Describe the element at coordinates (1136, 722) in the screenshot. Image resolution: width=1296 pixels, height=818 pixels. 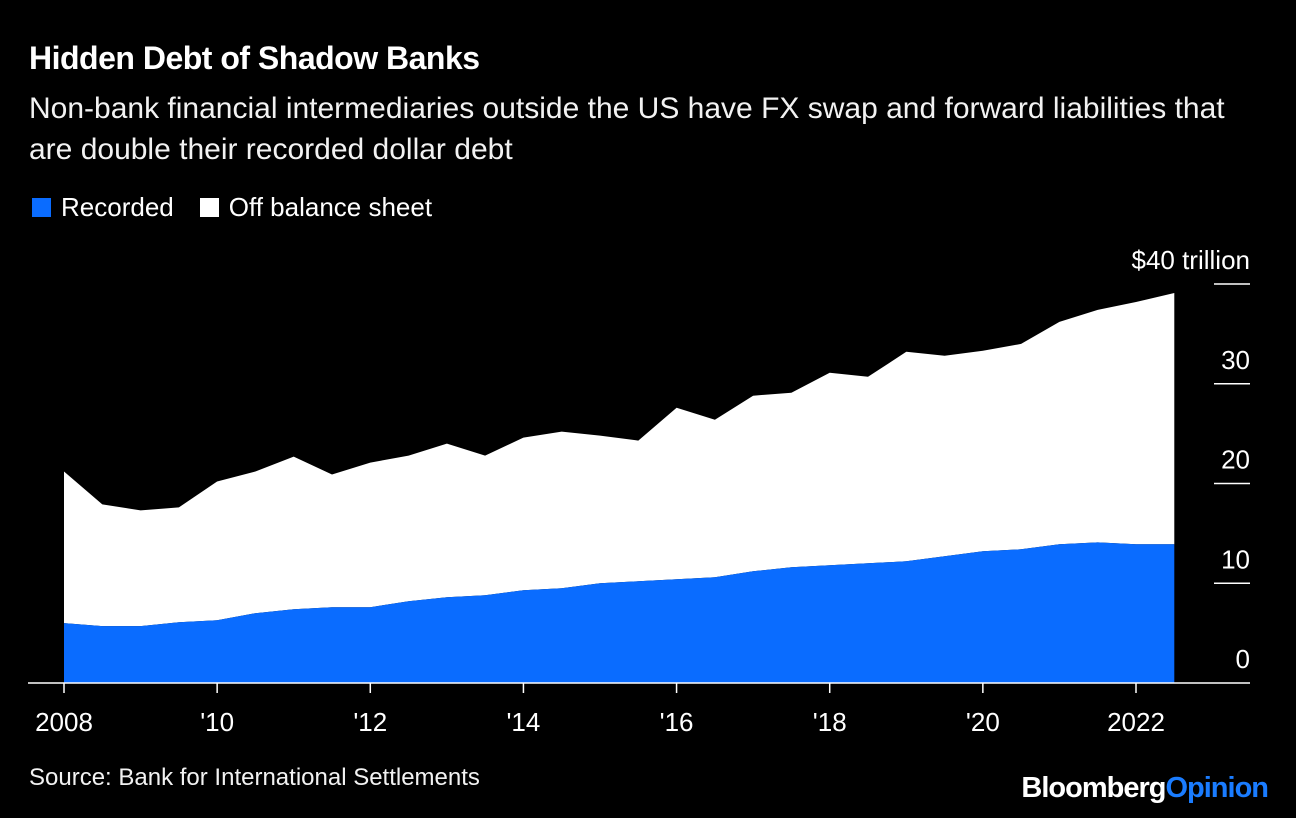
I see `x-tick-label: 2022` at that location.